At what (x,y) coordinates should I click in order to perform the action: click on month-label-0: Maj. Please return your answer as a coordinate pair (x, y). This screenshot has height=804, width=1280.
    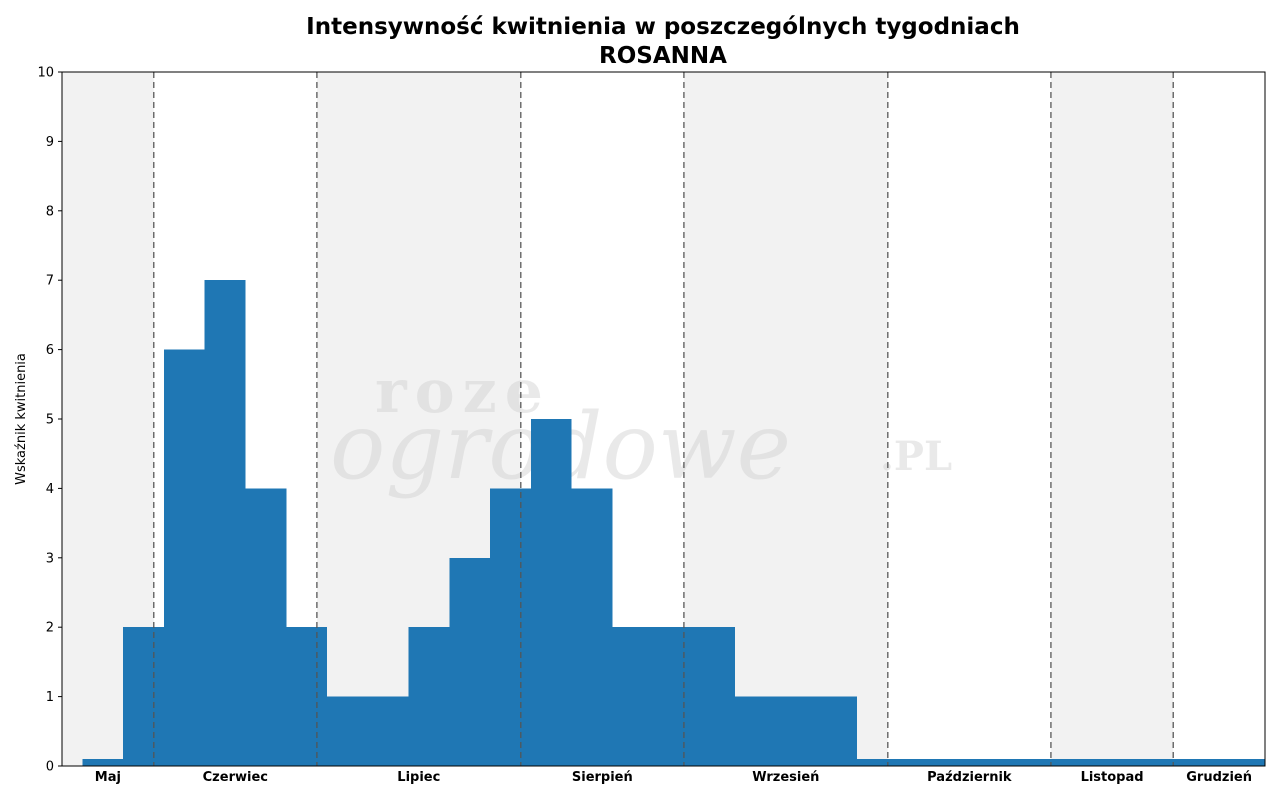
    Looking at the image, I should click on (108, 777).